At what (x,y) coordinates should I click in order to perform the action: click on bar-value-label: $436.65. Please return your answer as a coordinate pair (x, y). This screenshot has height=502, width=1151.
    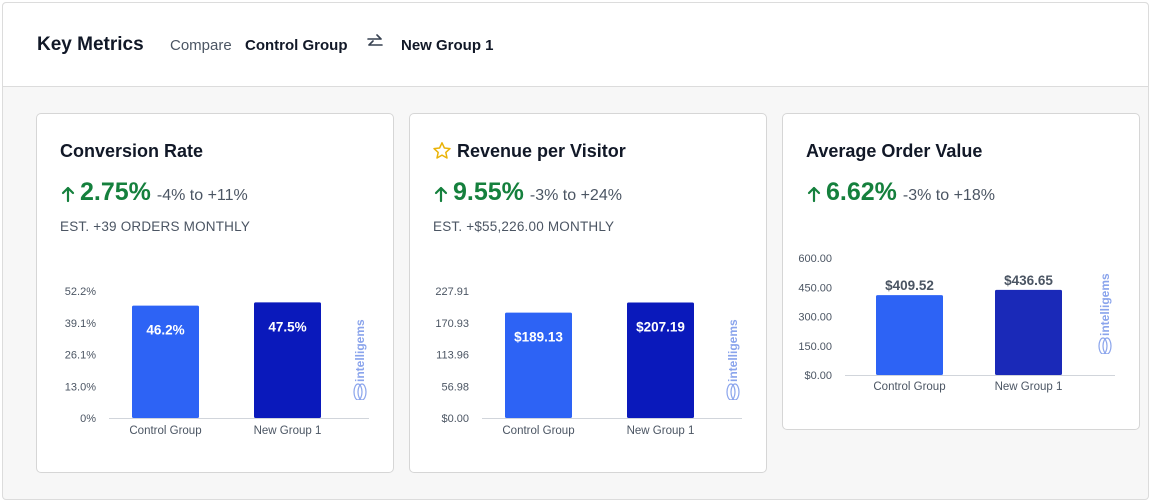
    Looking at the image, I should click on (1028, 280).